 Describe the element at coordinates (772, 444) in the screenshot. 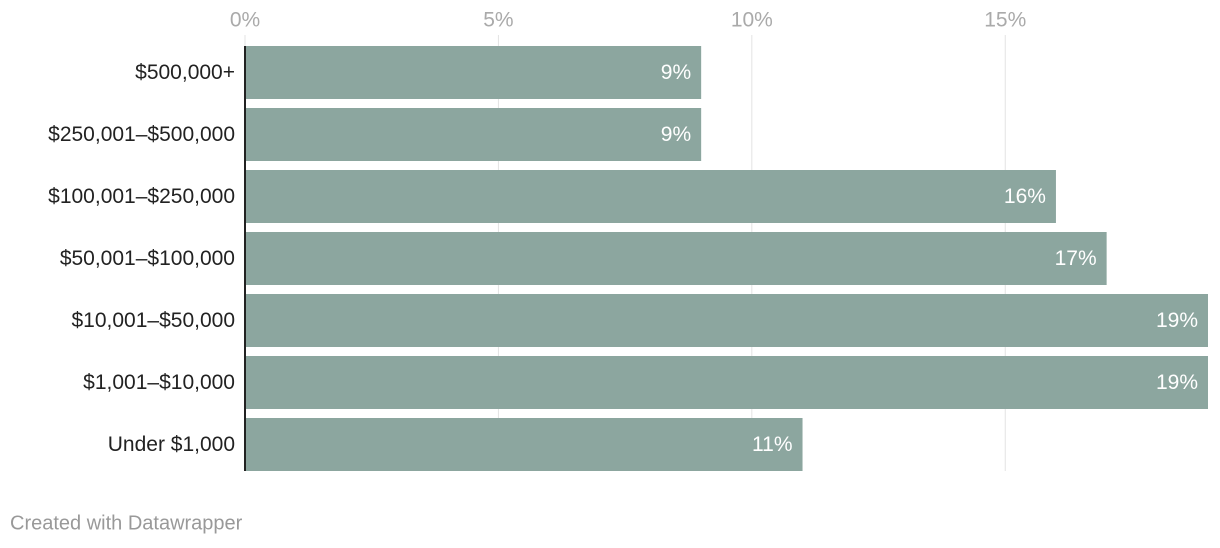

I see `value-label: 11%` at that location.